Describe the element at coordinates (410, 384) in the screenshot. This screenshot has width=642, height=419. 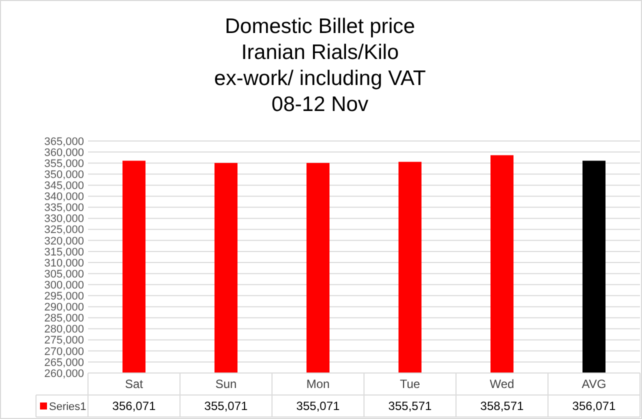
I see `x-tick-label: Tue` at that location.